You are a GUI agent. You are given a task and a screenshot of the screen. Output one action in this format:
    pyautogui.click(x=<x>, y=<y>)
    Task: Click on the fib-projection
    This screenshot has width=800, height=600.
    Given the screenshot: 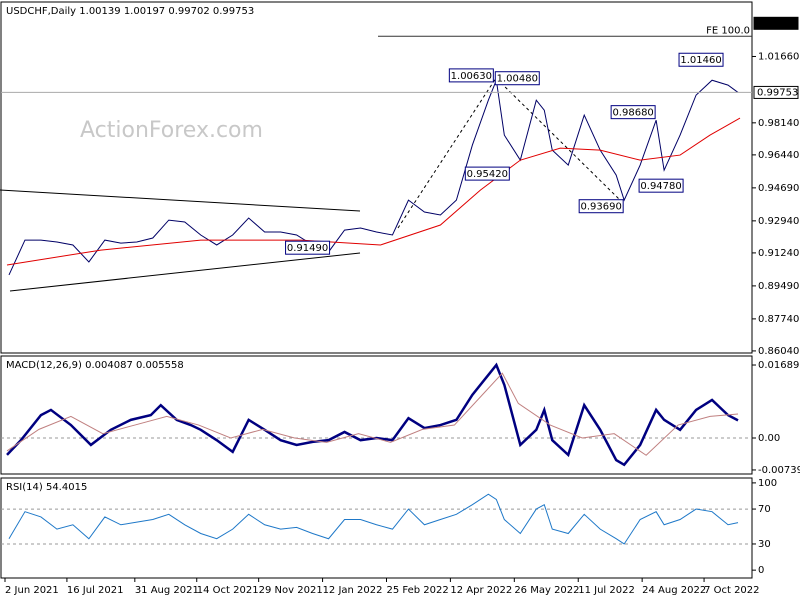 What is the action you would take?
    pyautogui.click(x=509, y=153)
    